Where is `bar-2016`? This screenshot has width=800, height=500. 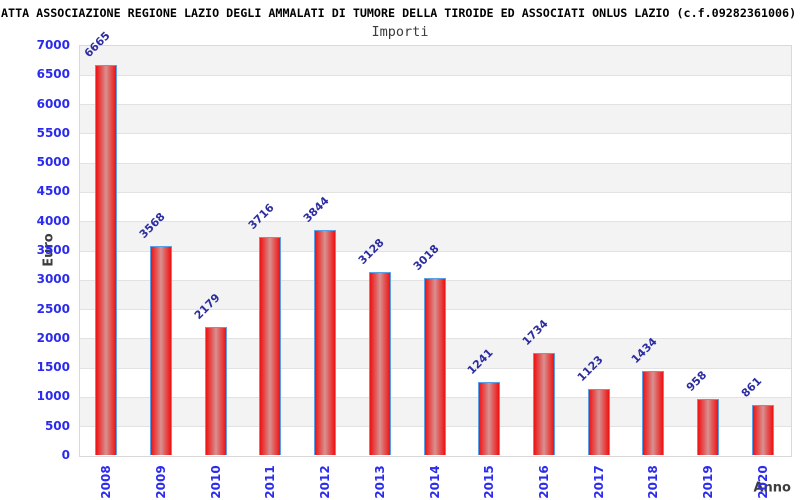 bar-2016 is located at coordinates (543, 404).